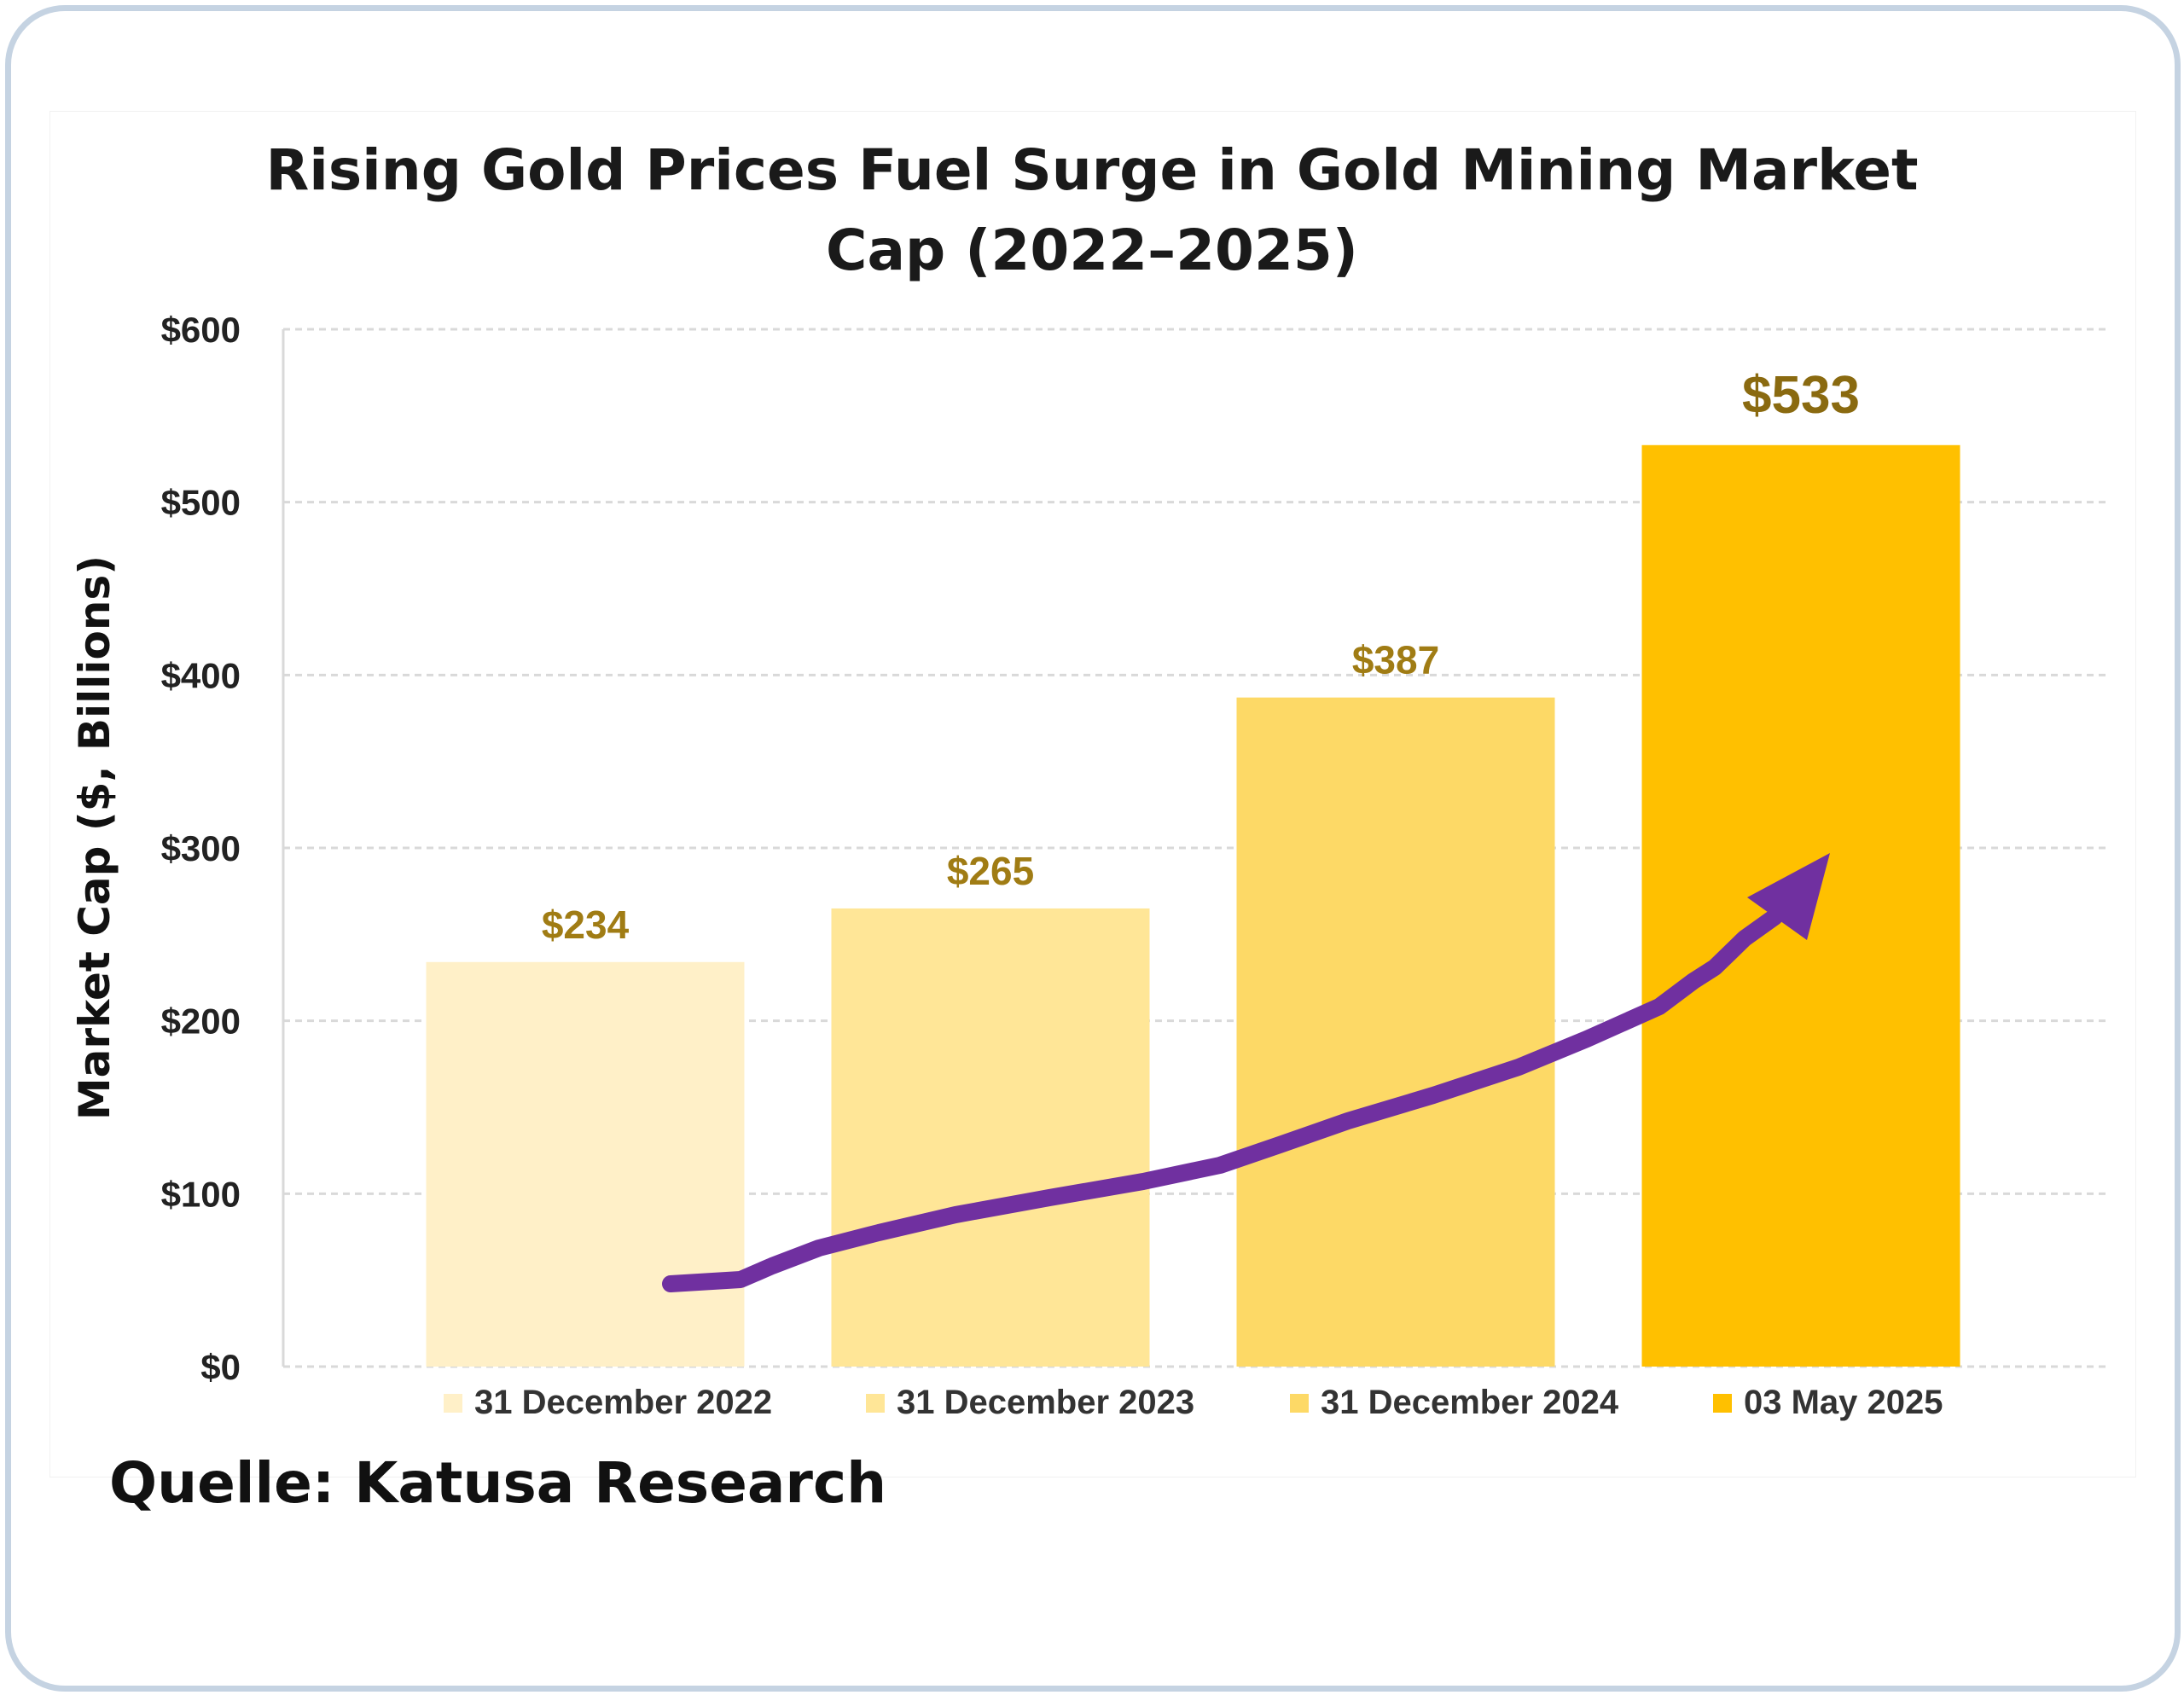 The image size is (2184, 1695). What do you see at coordinates (991, 871) in the screenshot?
I see `data-label: $265` at bounding box center [991, 871].